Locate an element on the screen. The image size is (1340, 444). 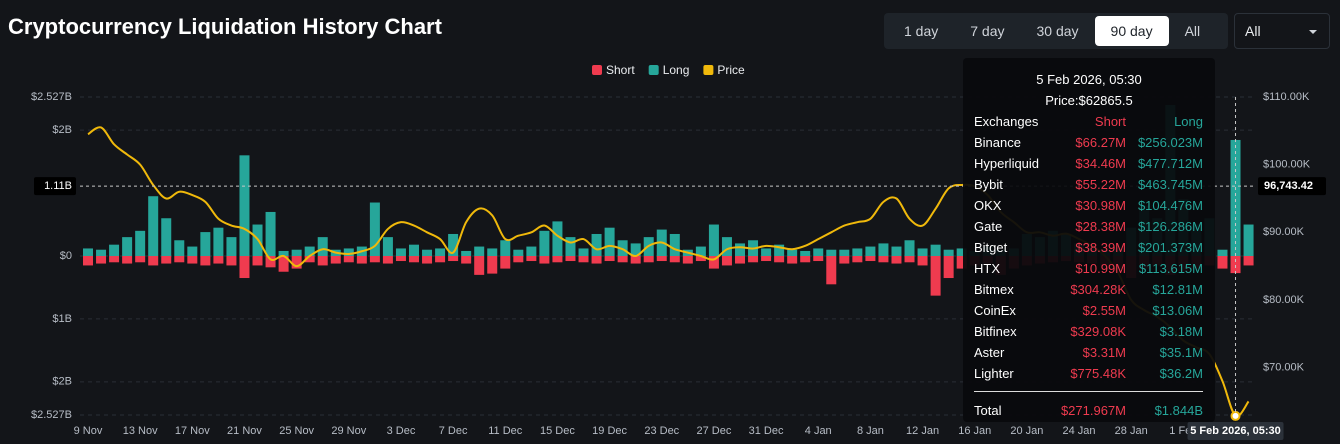
x-tick-label: 7 Dec is located at coordinates (453, 431).